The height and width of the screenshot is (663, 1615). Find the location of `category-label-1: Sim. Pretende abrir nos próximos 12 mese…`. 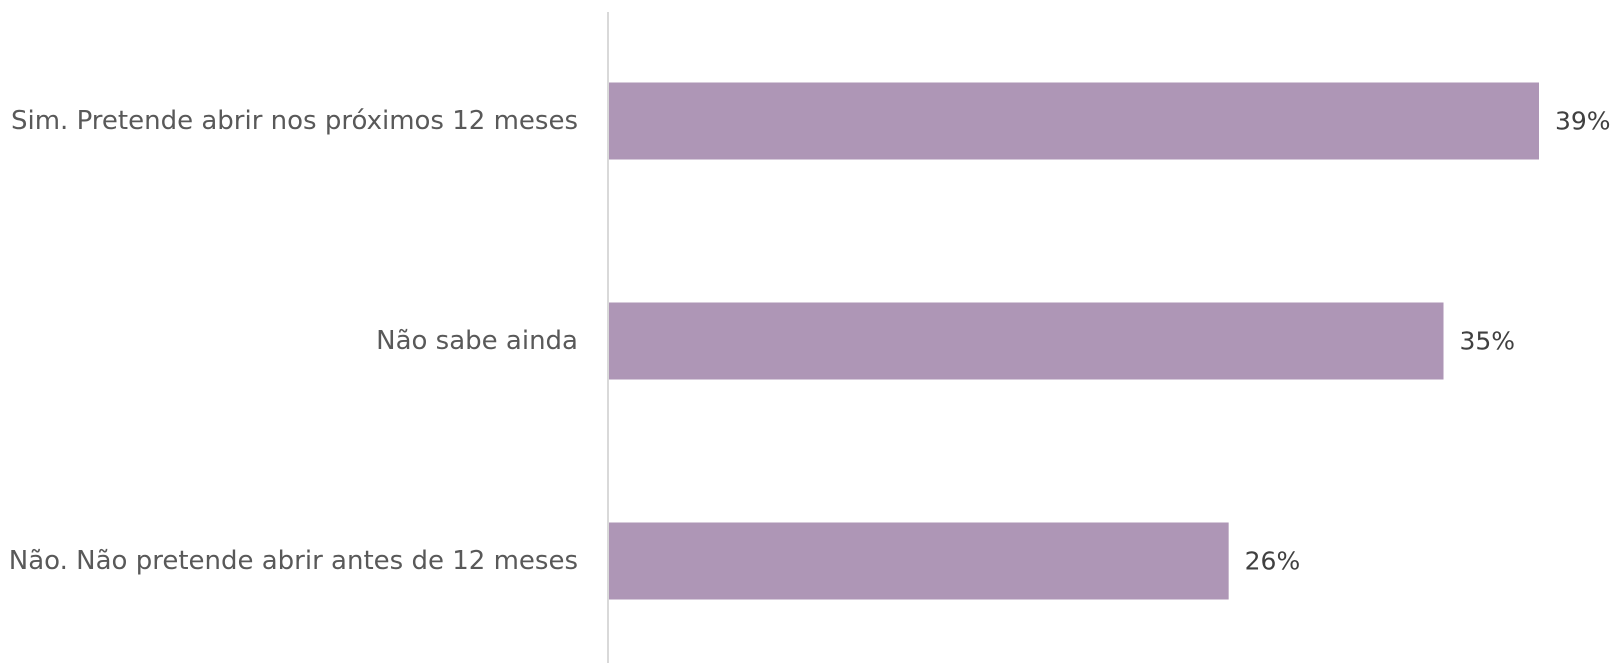

category-label-1: Sim. Pretende abrir nos próximos 12 mese… is located at coordinates (294, 121).